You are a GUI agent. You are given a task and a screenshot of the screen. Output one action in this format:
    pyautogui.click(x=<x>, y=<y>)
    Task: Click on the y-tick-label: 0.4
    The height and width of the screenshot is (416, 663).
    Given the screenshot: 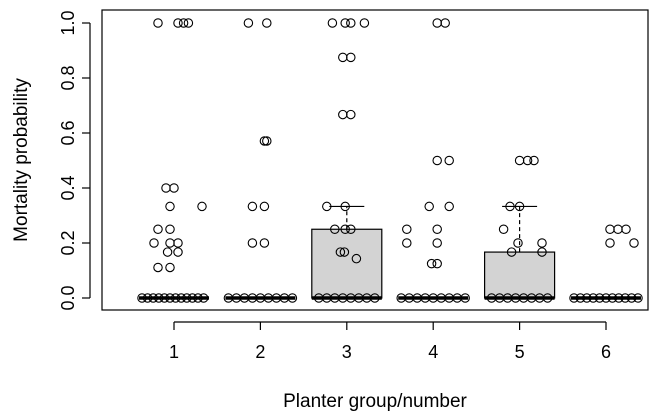 What is the action you would take?
    pyautogui.click(x=68, y=187)
    